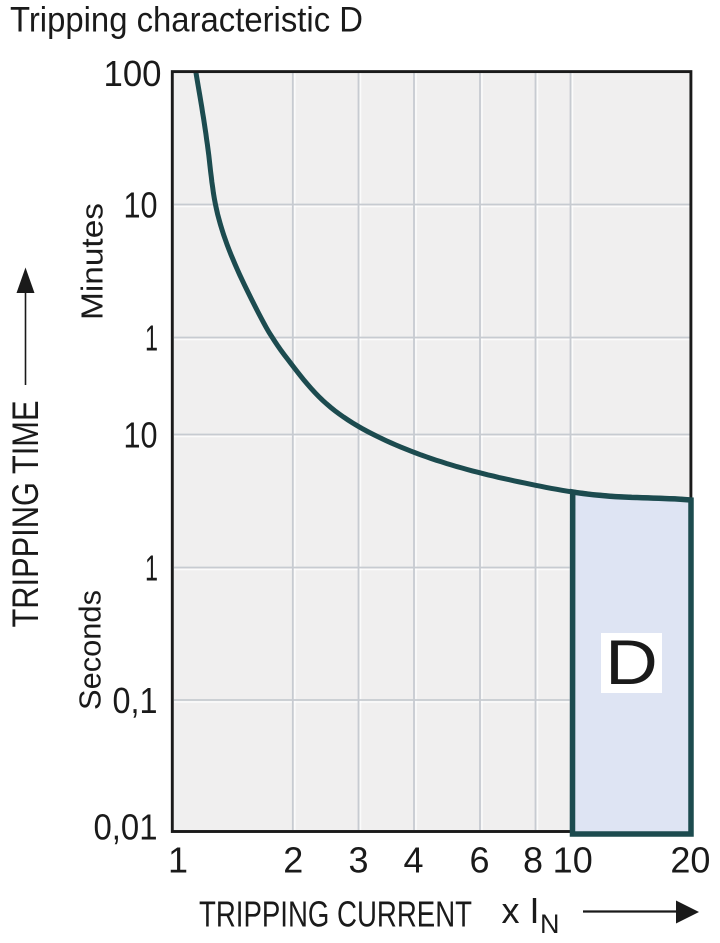 This screenshot has width=720, height=943. I want to click on svg-text: I, so click(535, 910).